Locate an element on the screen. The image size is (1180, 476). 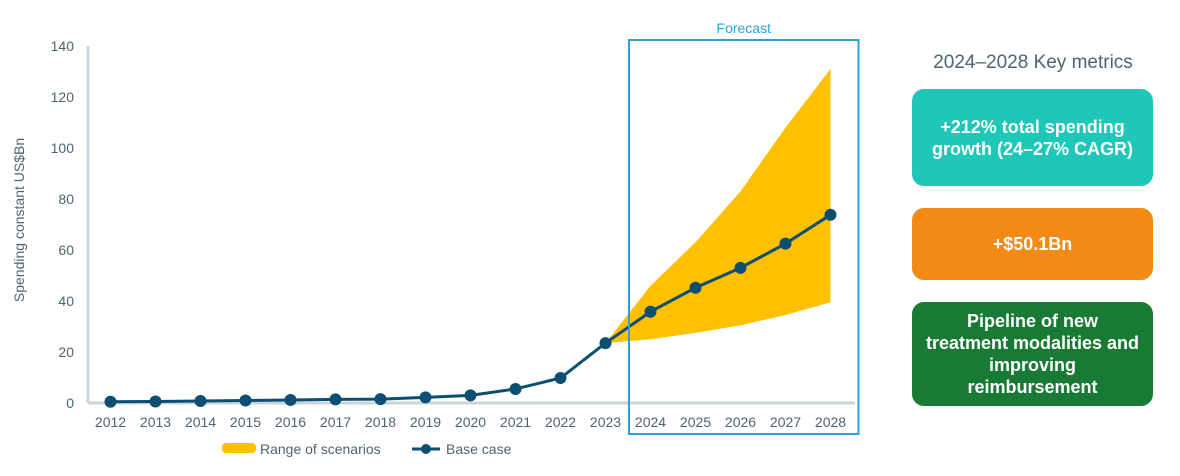
x-tick-label: 2021 is located at coordinates (515, 422).